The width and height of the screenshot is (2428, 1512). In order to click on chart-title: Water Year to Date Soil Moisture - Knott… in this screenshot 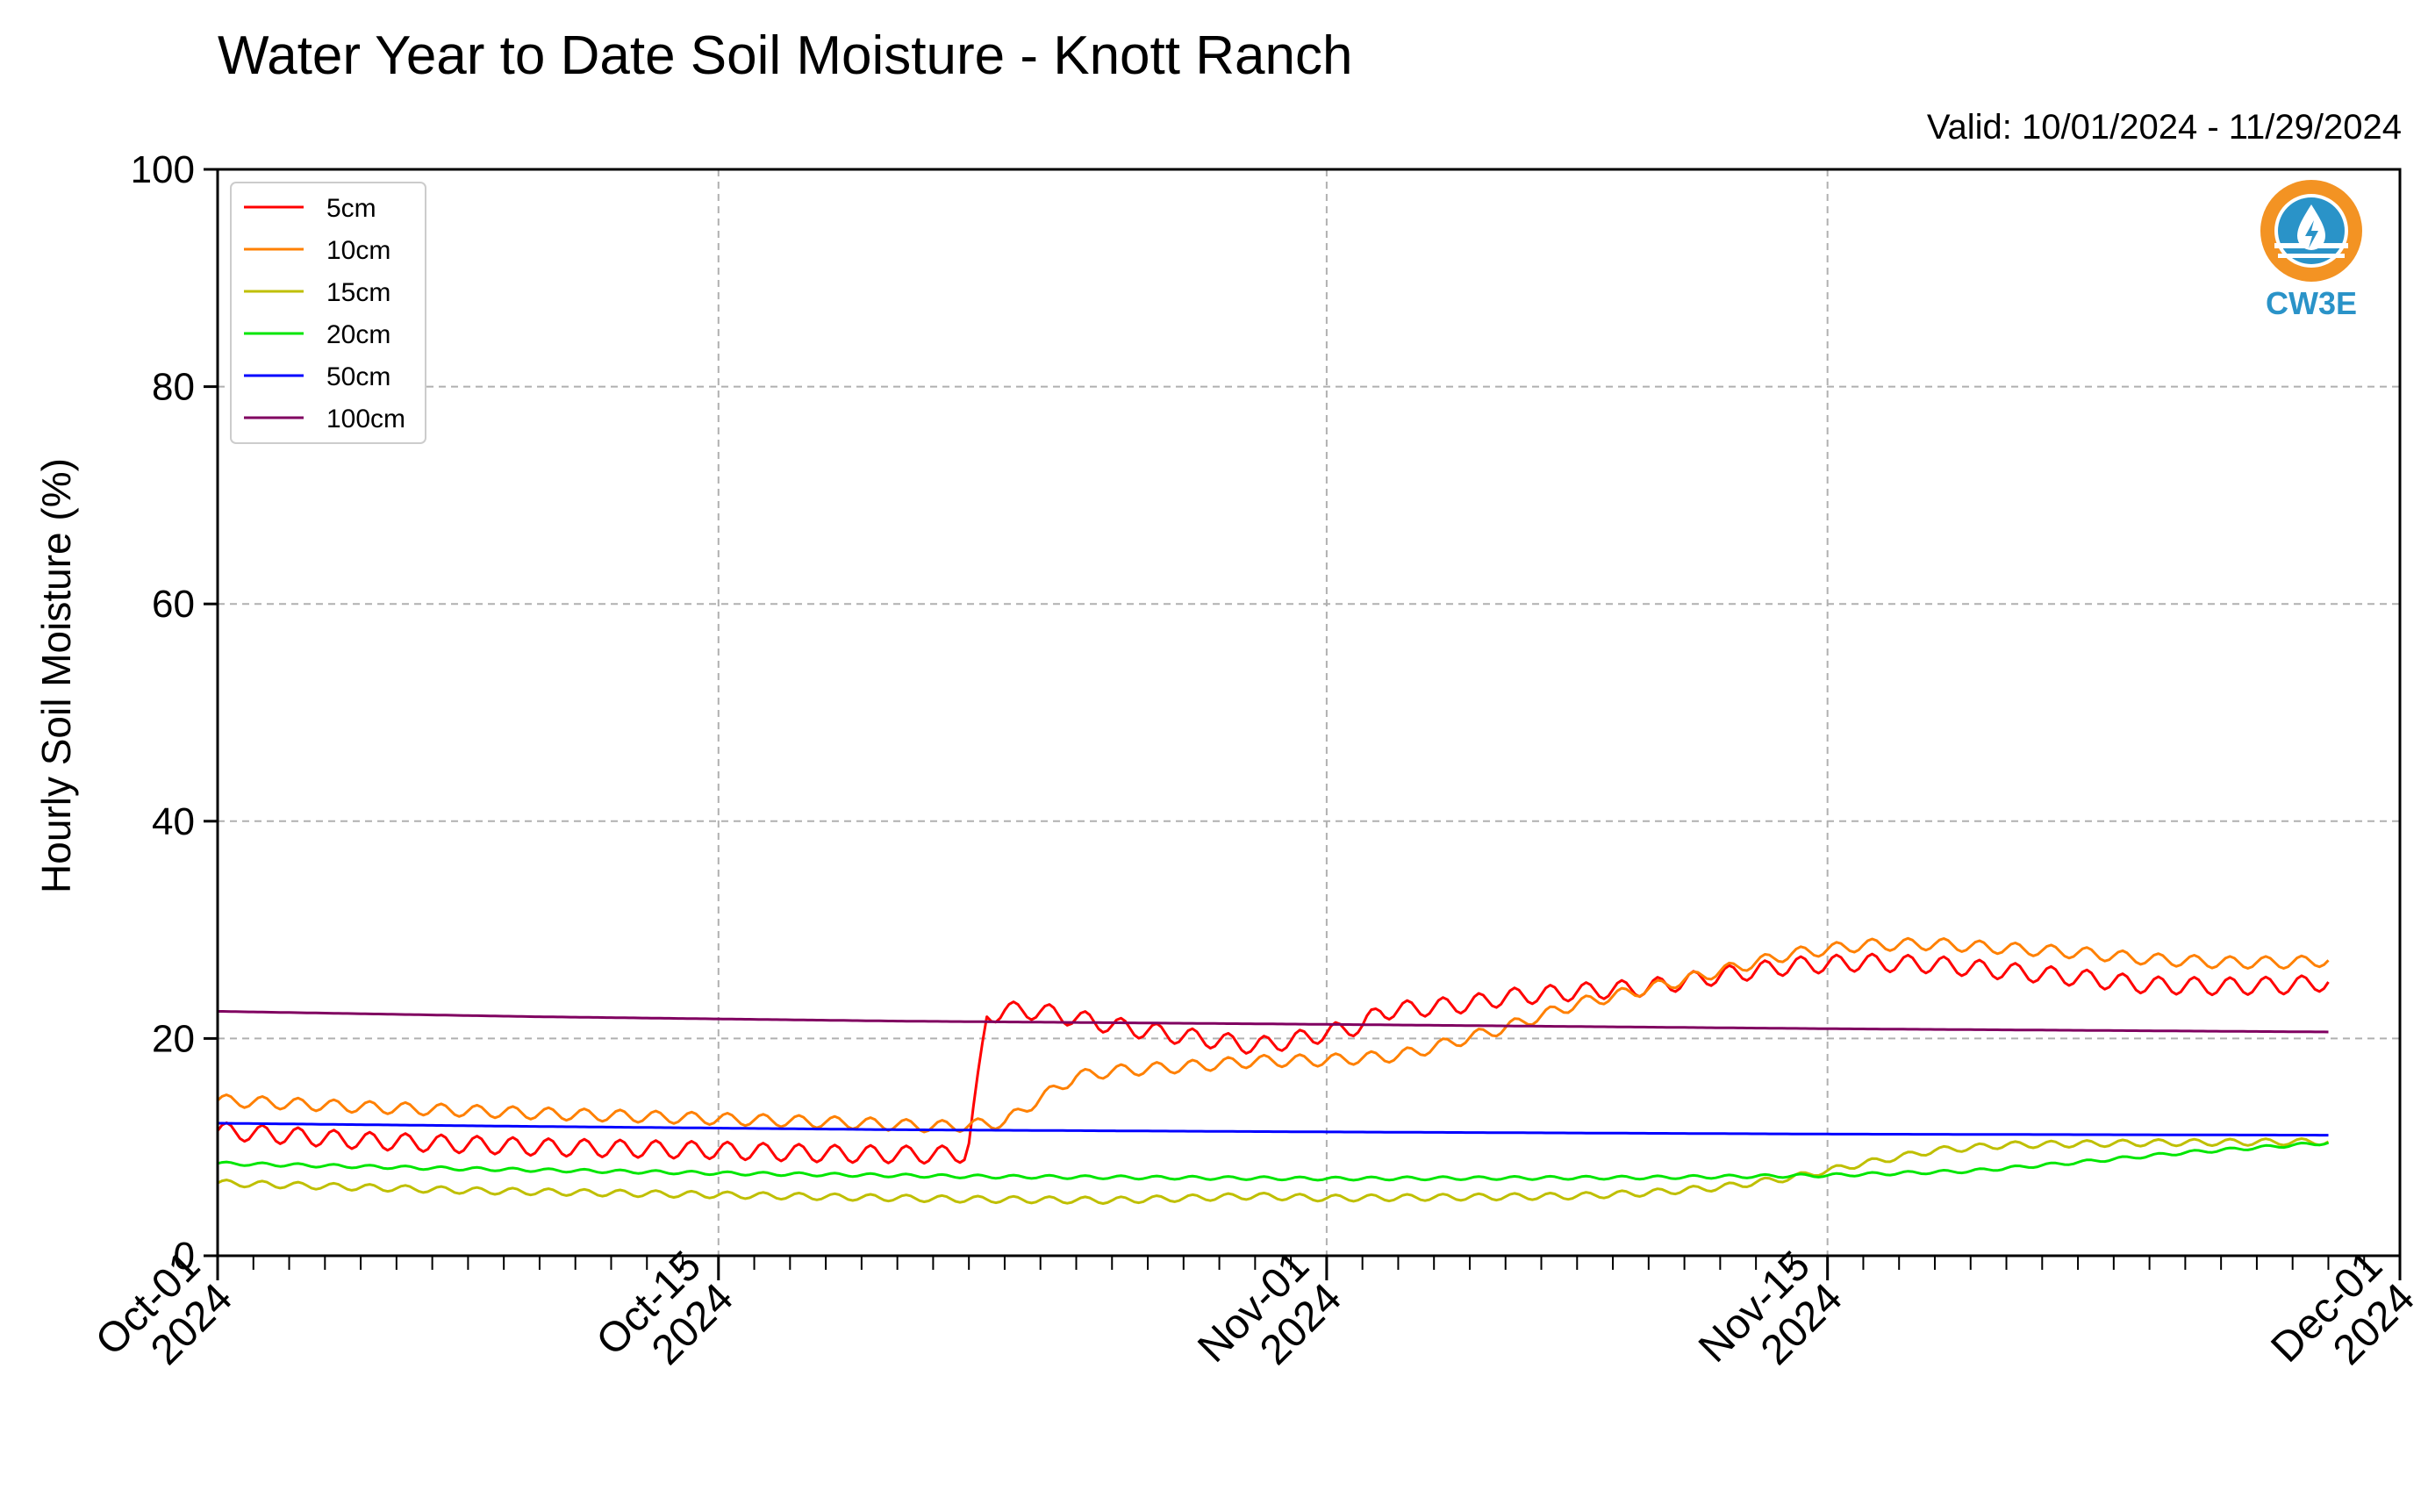, I will do `click(785, 56)`.